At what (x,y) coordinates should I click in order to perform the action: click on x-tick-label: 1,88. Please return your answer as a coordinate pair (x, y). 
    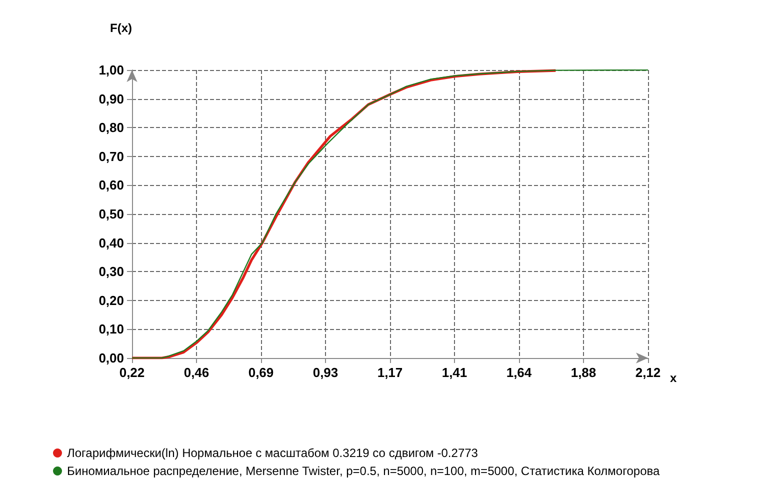
    Looking at the image, I should click on (583, 372).